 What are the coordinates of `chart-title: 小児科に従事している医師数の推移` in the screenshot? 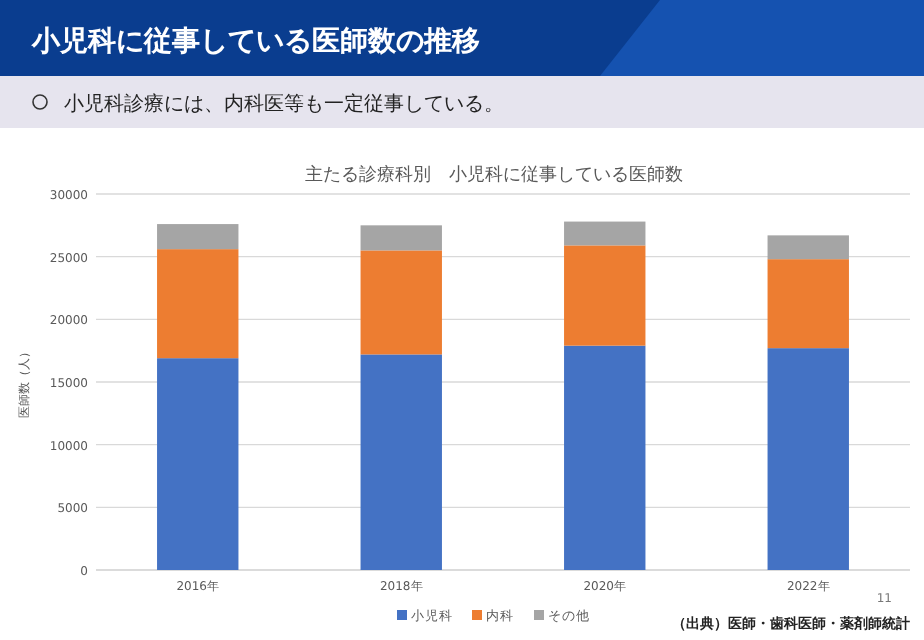 It's located at (255, 42).